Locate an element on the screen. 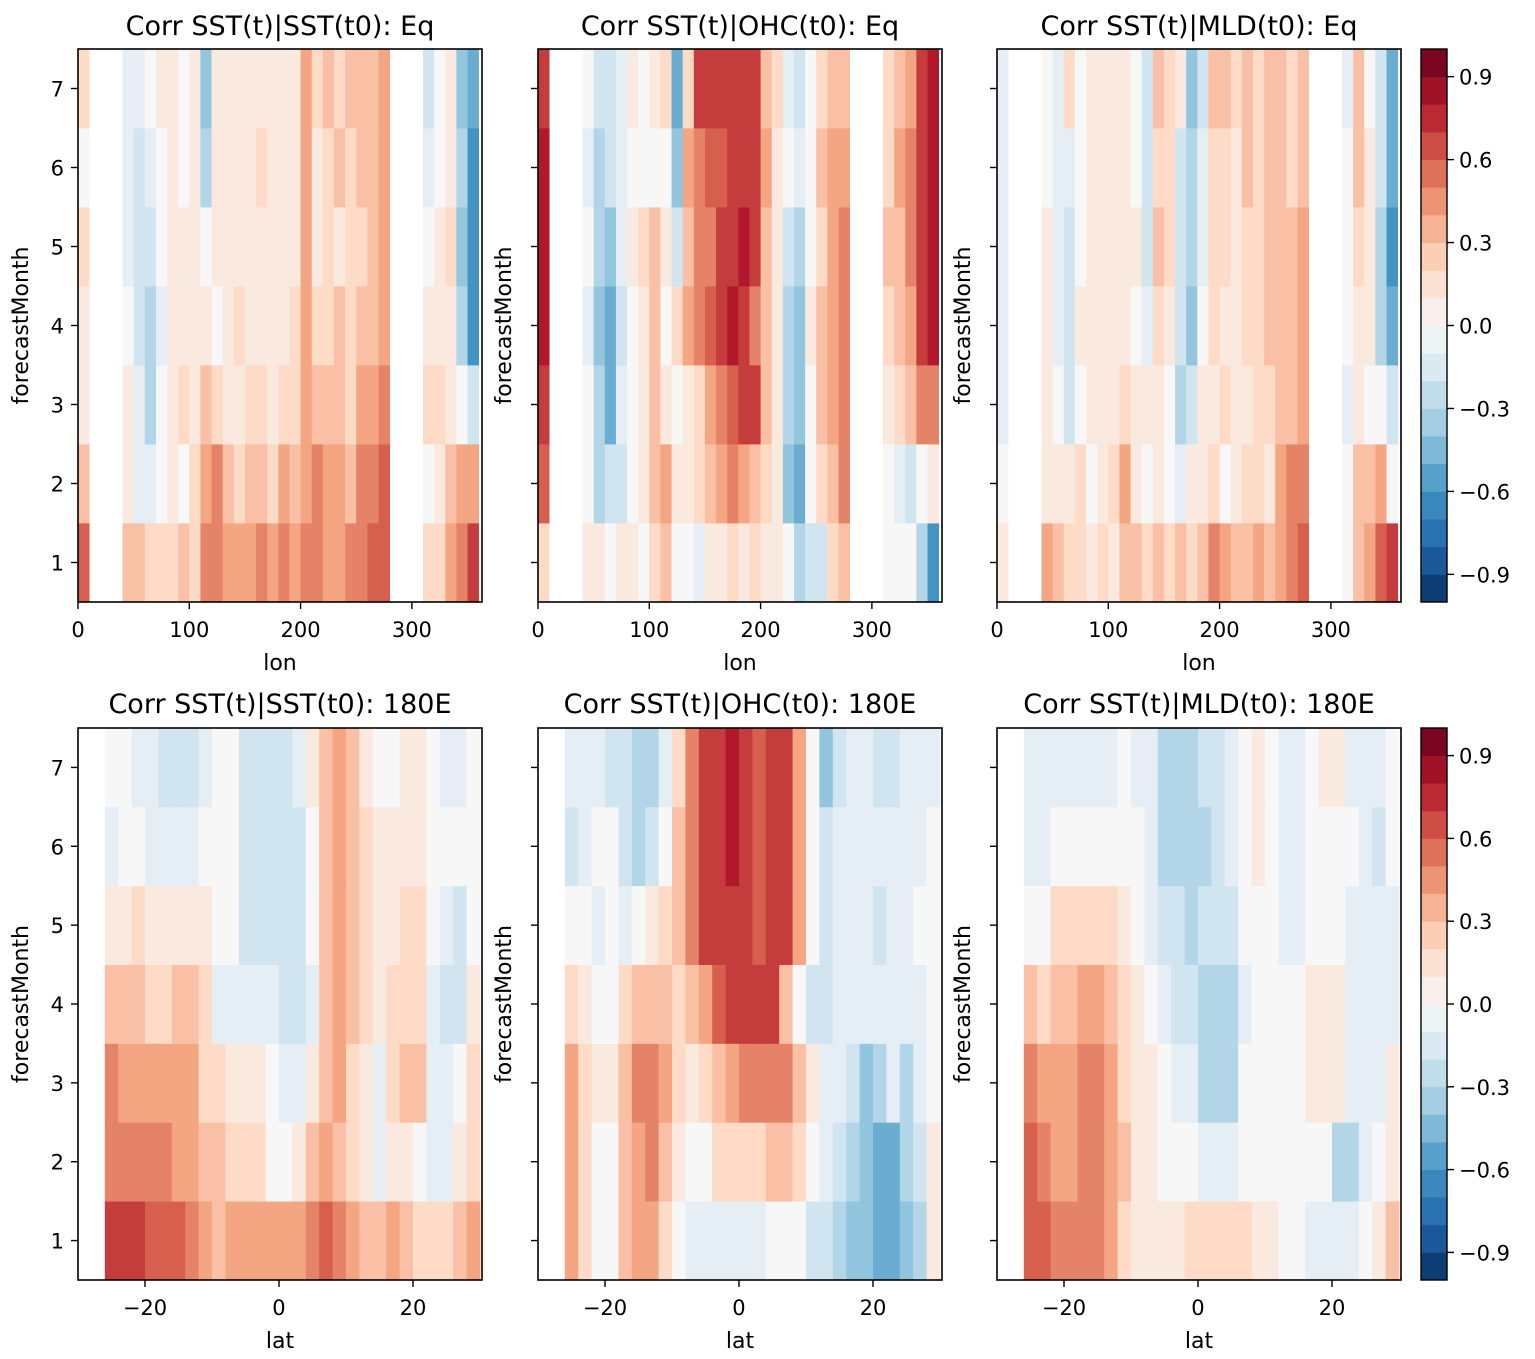 Image resolution: width=1535 pixels, height=1359 pixels. x-axis-label: lon is located at coordinates (280, 663).